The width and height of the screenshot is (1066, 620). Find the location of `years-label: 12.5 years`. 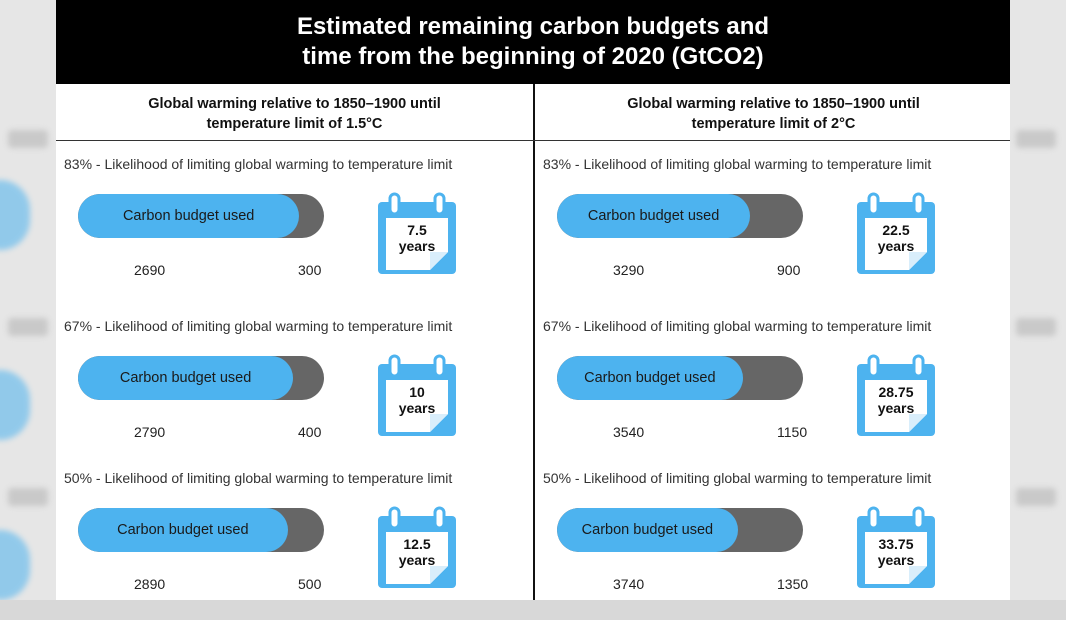

years-label: 12.5 years is located at coordinates (417, 552).